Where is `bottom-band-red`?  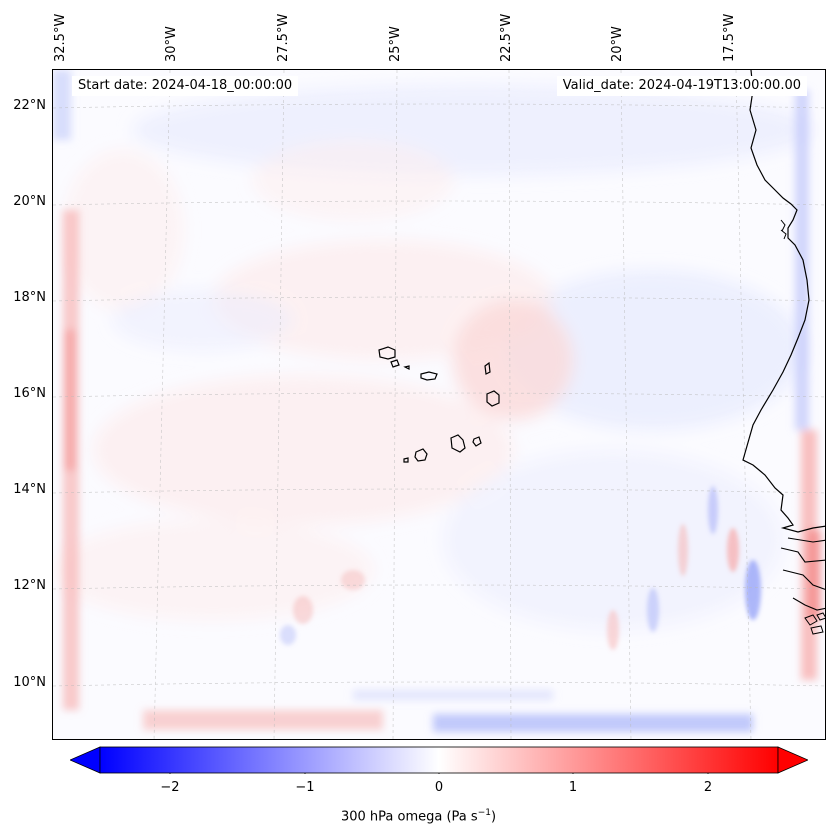 bottom-band-red is located at coordinates (263, 720).